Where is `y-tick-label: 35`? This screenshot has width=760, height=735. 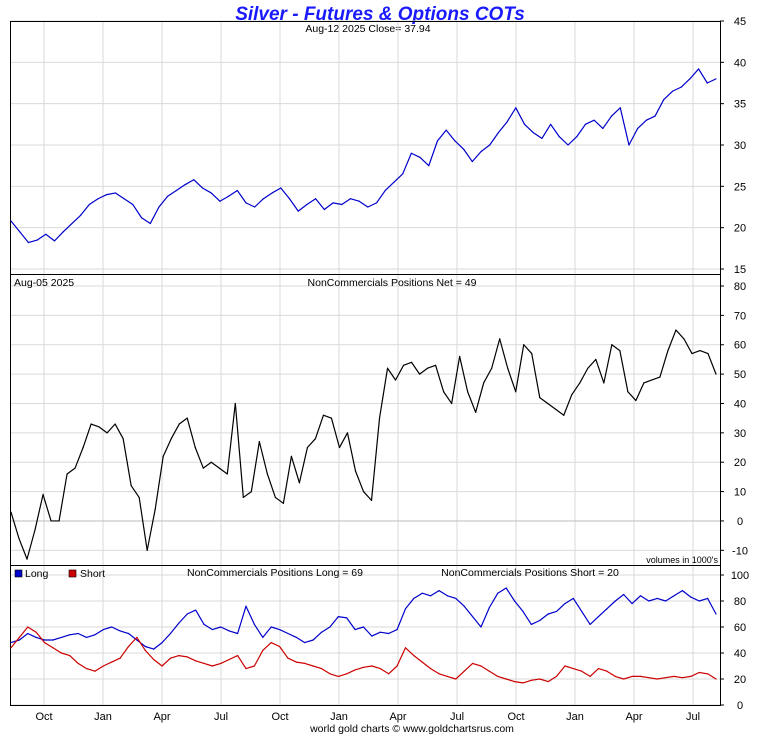
y-tick-label: 35 is located at coordinates (740, 105).